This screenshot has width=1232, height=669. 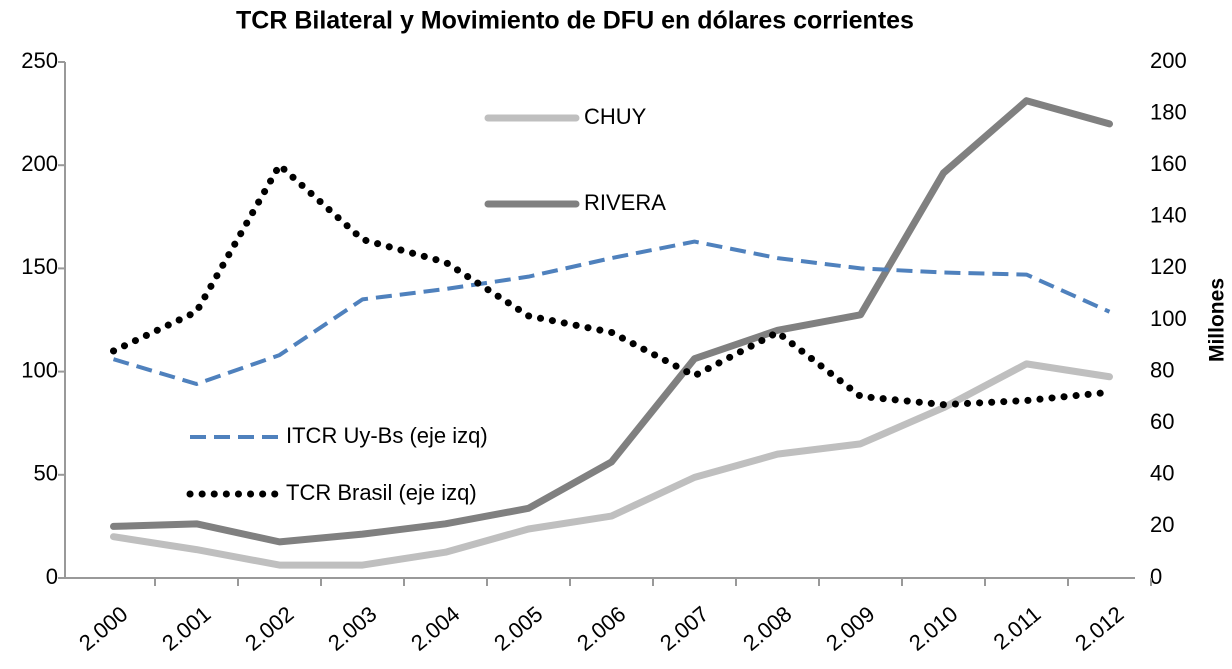 I want to click on y2-tick-label: 180, so click(x=1168, y=111).